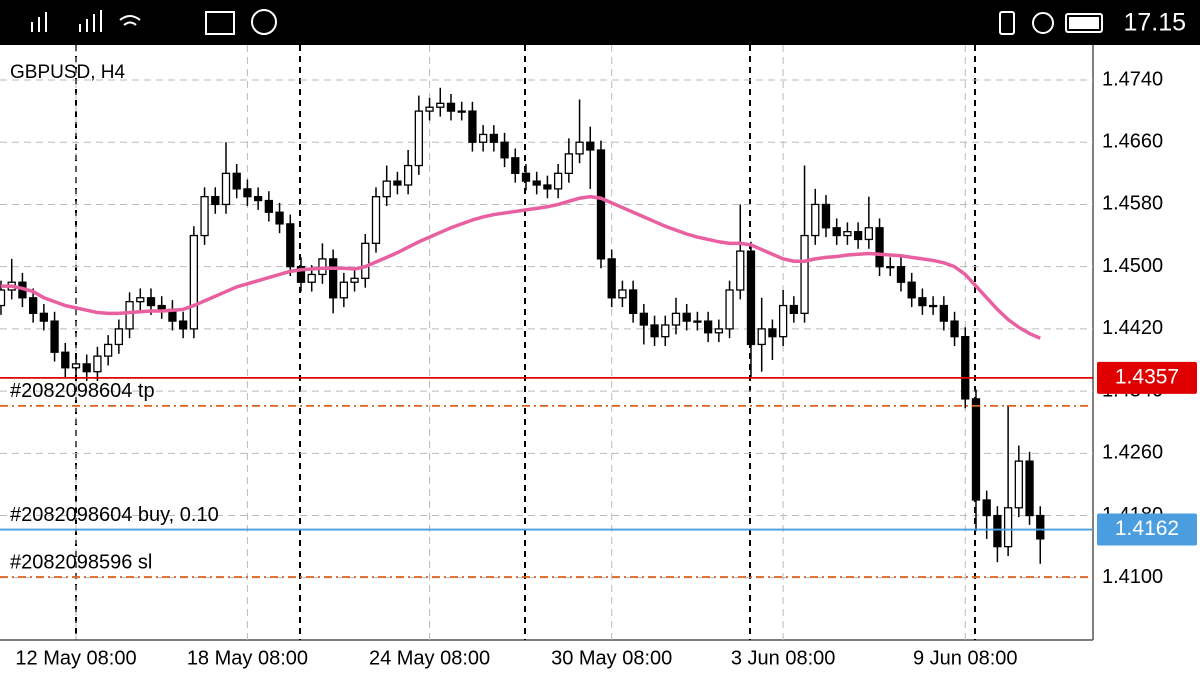 The width and height of the screenshot is (1200, 680). What do you see at coordinates (264, 22) in the screenshot?
I see `chat-icon` at bounding box center [264, 22].